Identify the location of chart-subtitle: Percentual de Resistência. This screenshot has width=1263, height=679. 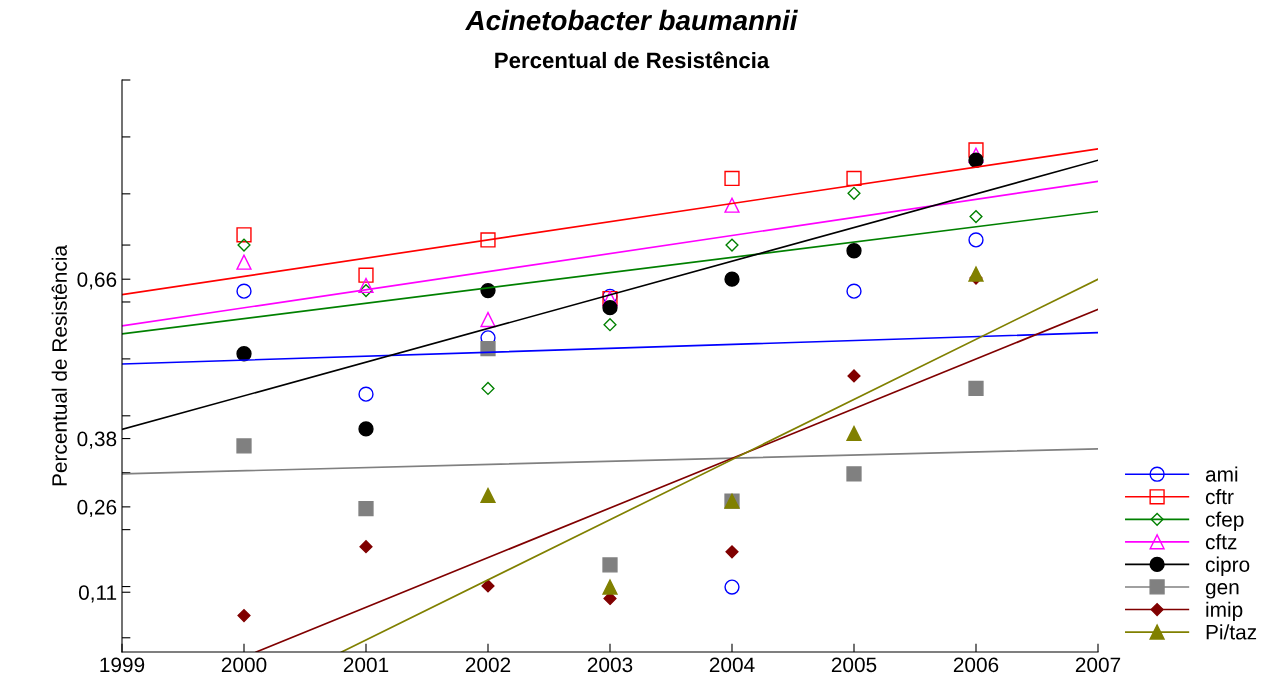
(632, 60).